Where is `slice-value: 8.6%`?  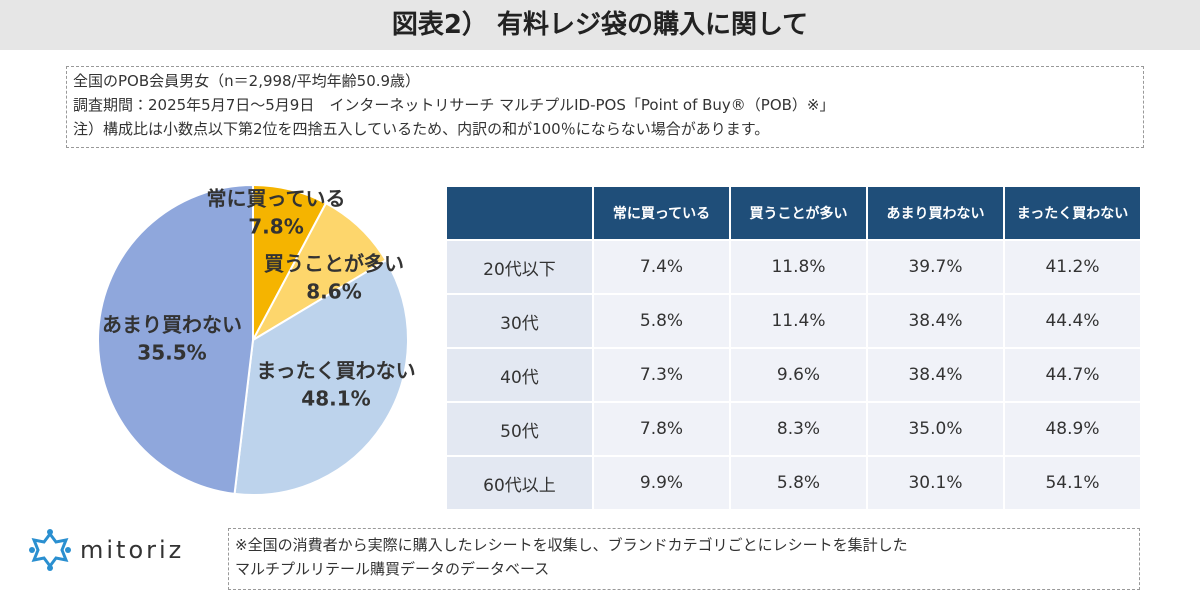
slice-value: 8.6% is located at coordinates (333, 292).